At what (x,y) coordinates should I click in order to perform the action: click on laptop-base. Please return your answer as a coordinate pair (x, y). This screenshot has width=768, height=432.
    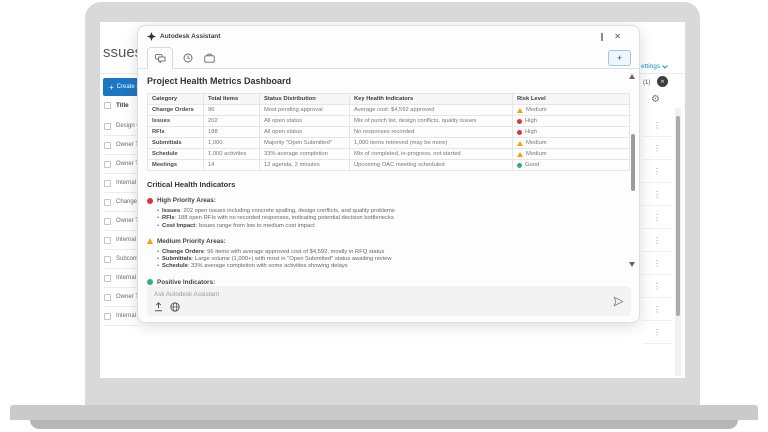
    Looking at the image, I should click on (384, 412).